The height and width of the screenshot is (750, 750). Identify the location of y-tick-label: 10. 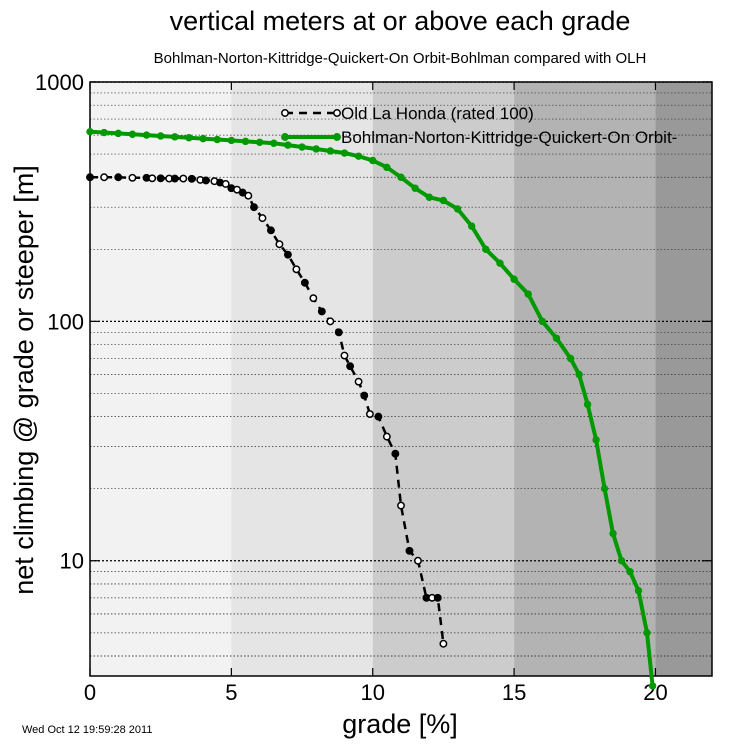
(72, 561).